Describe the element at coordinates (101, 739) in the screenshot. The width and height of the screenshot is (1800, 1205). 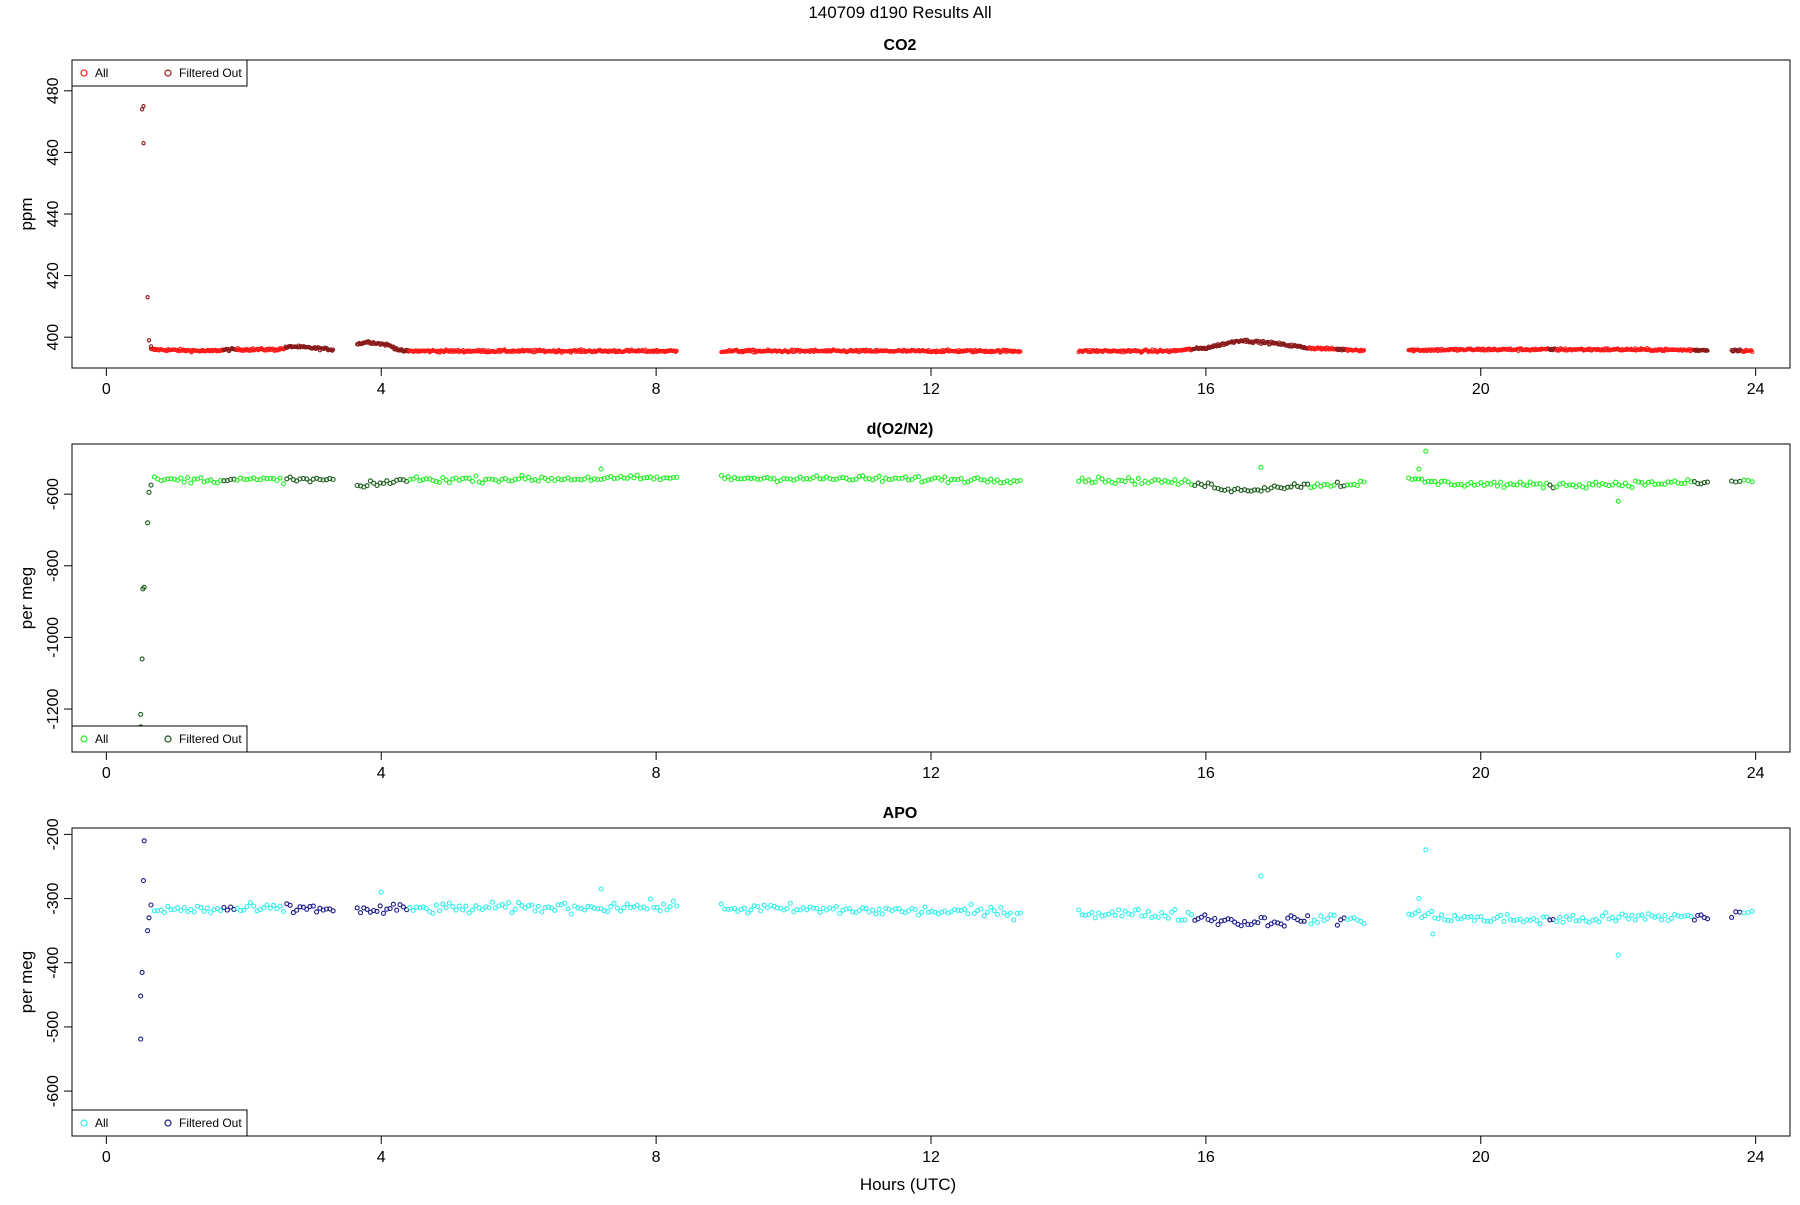
I see `legend-all-label-do2n2: All` at that location.